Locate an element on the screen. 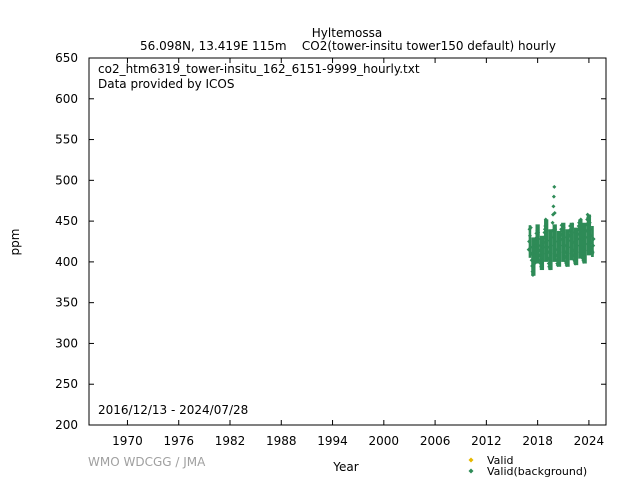 Image resolution: width=640 pixels, height=480 pixels. credit-label: WMO WDCGG / JMA is located at coordinates (147, 462).